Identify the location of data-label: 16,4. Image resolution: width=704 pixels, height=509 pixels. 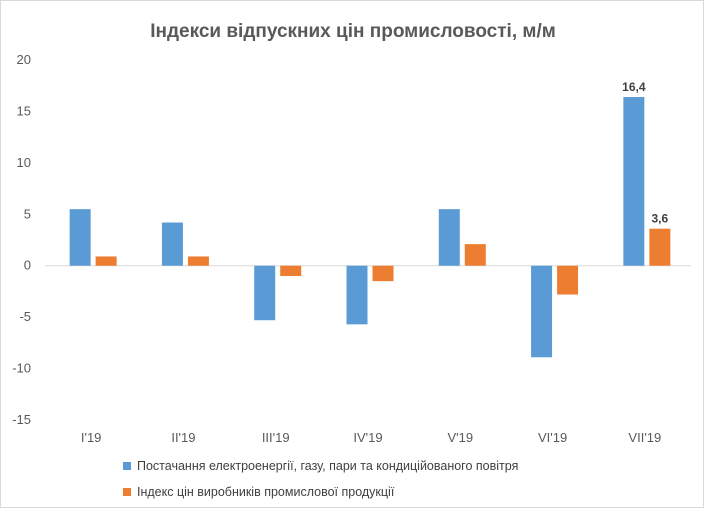
(634, 87).